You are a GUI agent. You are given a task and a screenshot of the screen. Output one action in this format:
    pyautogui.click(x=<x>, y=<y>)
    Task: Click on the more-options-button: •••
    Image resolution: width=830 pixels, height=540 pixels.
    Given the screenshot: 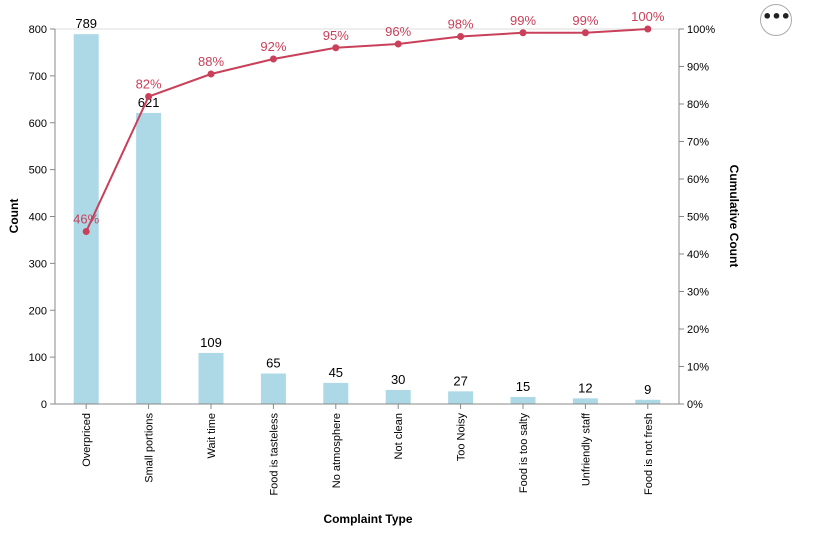 What is the action you would take?
    pyautogui.click(x=776, y=20)
    